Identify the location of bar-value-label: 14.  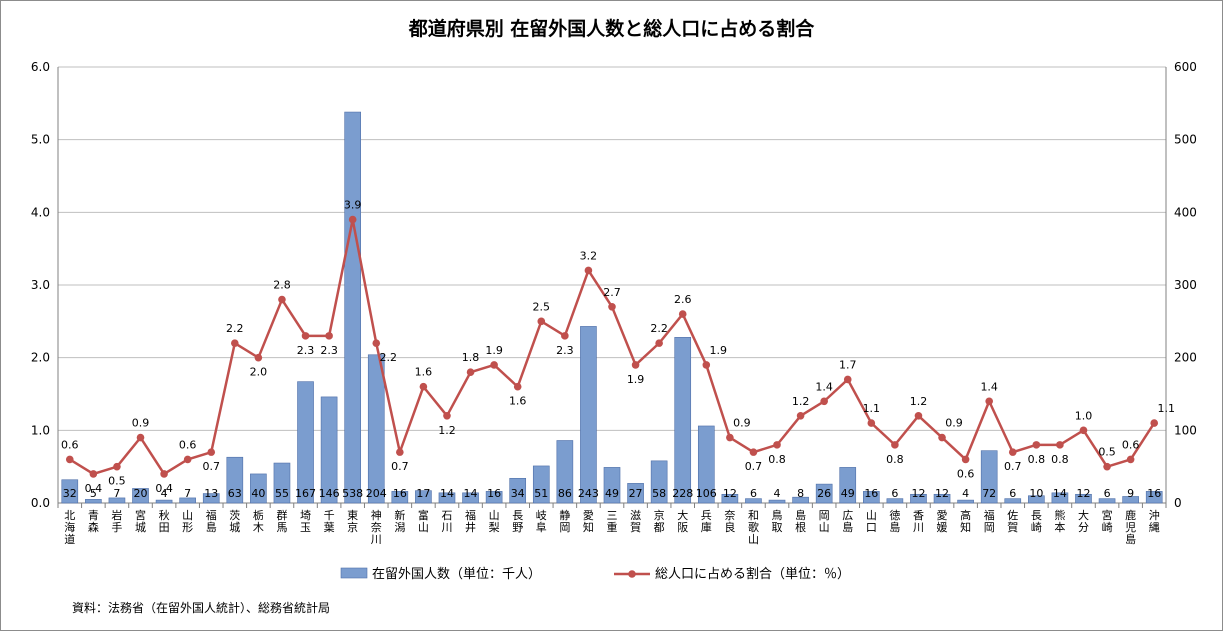
(1060, 493).